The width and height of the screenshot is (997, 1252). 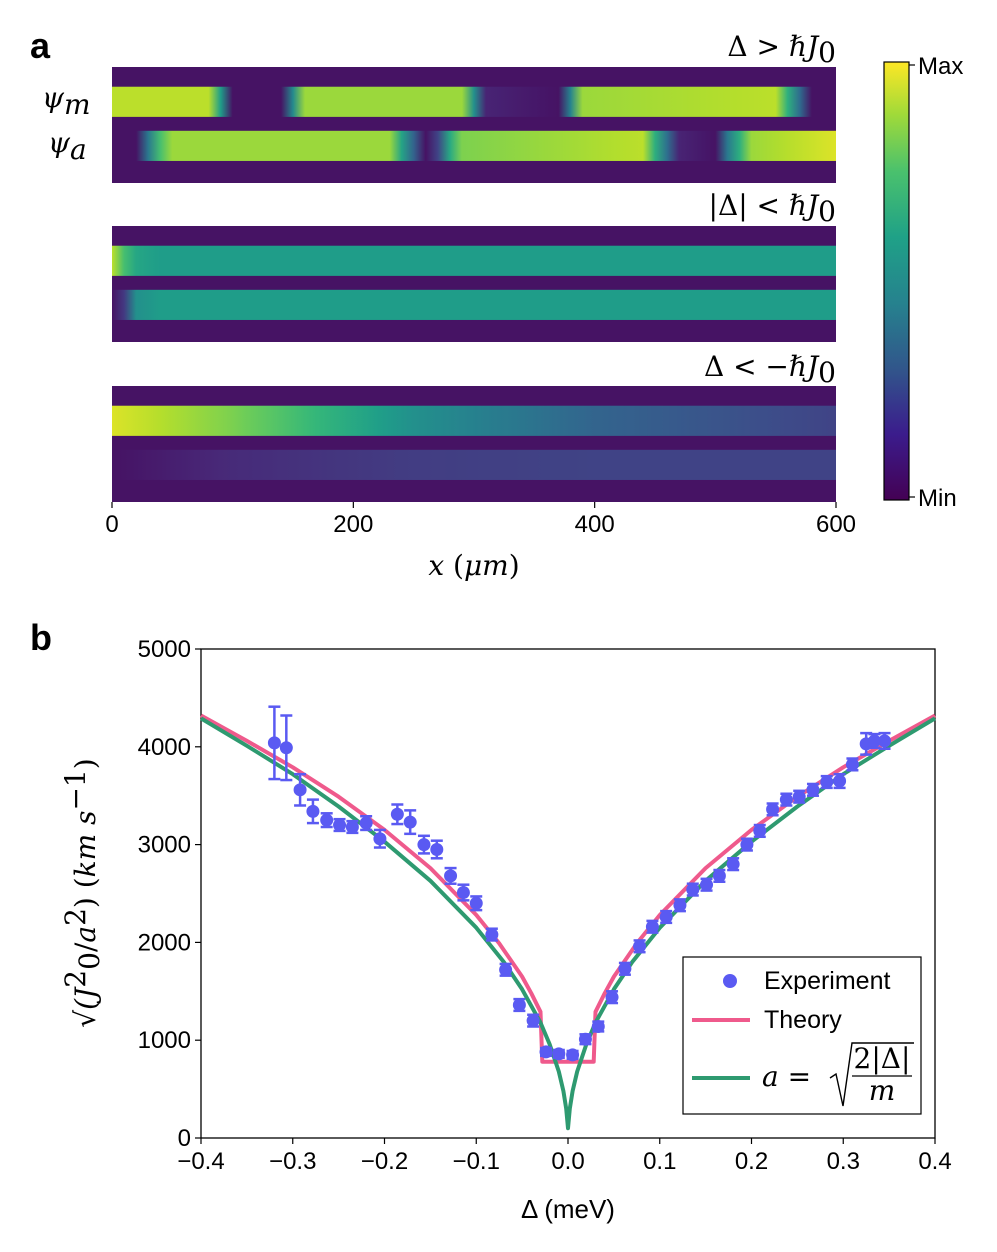 I want to click on x-axis-label: Δ (meV), so click(x=568, y=1209).